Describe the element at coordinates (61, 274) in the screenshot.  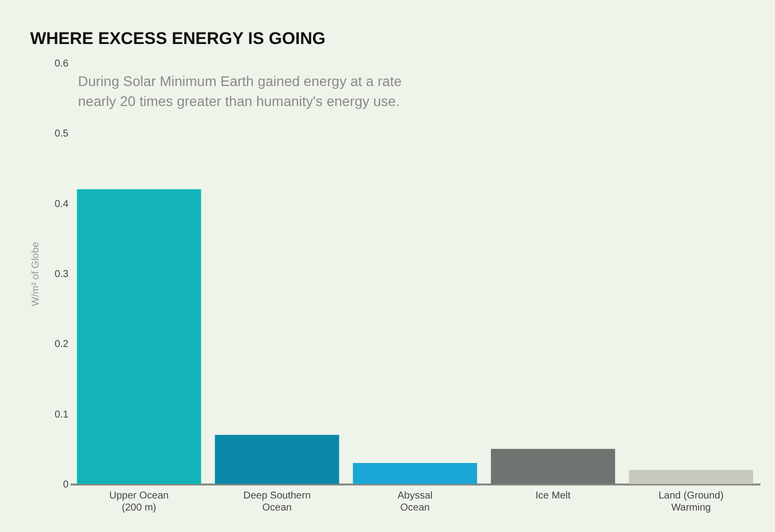
I see `y-tick-label: 0.3` at that location.